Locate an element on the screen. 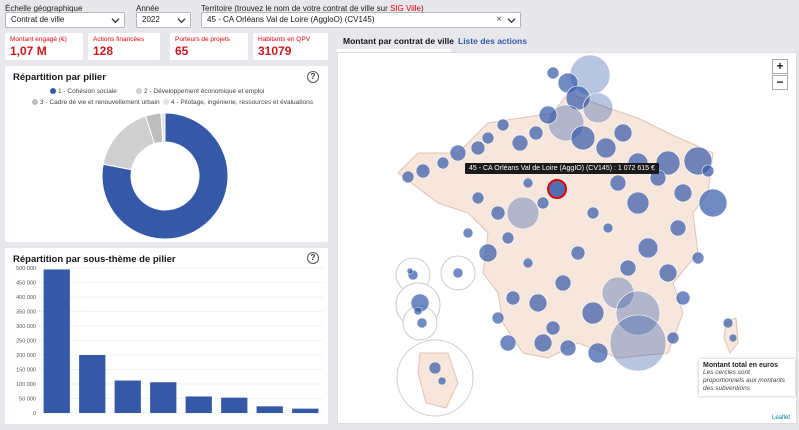  kpi-actions: Actions financées 128 is located at coordinates (124, 46).